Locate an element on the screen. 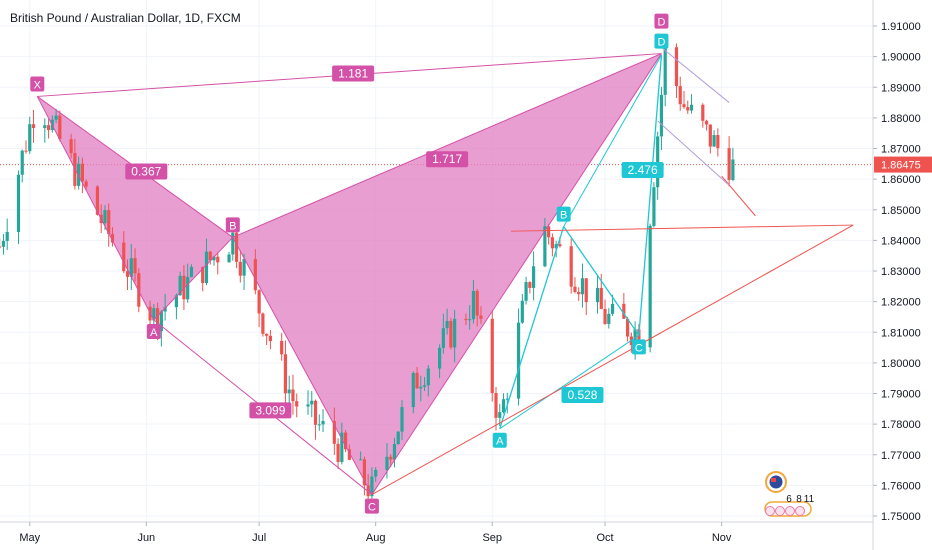 The height and width of the screenshot is (550, 932). last-price-tag: 1.86475 is located at coordinates (903, 164).